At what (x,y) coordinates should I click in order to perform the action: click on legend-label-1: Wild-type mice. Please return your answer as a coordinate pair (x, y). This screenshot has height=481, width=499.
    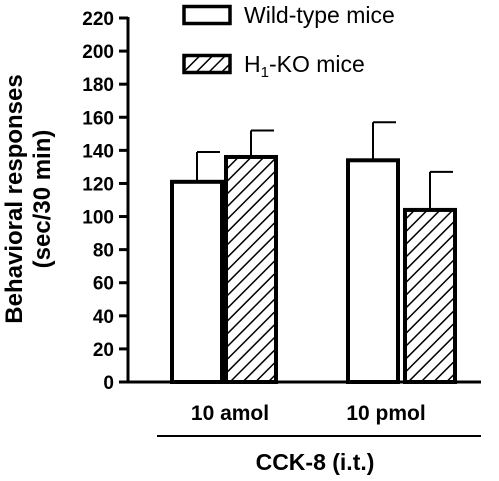
    Looking at the image, I should click on (319, 15).